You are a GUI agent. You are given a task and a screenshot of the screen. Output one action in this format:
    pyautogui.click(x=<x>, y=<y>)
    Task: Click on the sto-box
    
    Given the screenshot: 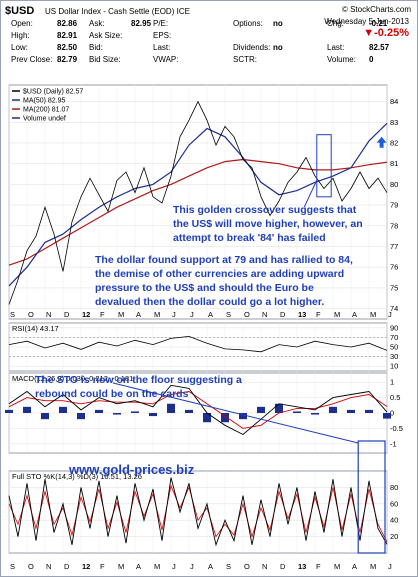 What is the action you would take?
    pyautogui.click(x=371, y=497)
    